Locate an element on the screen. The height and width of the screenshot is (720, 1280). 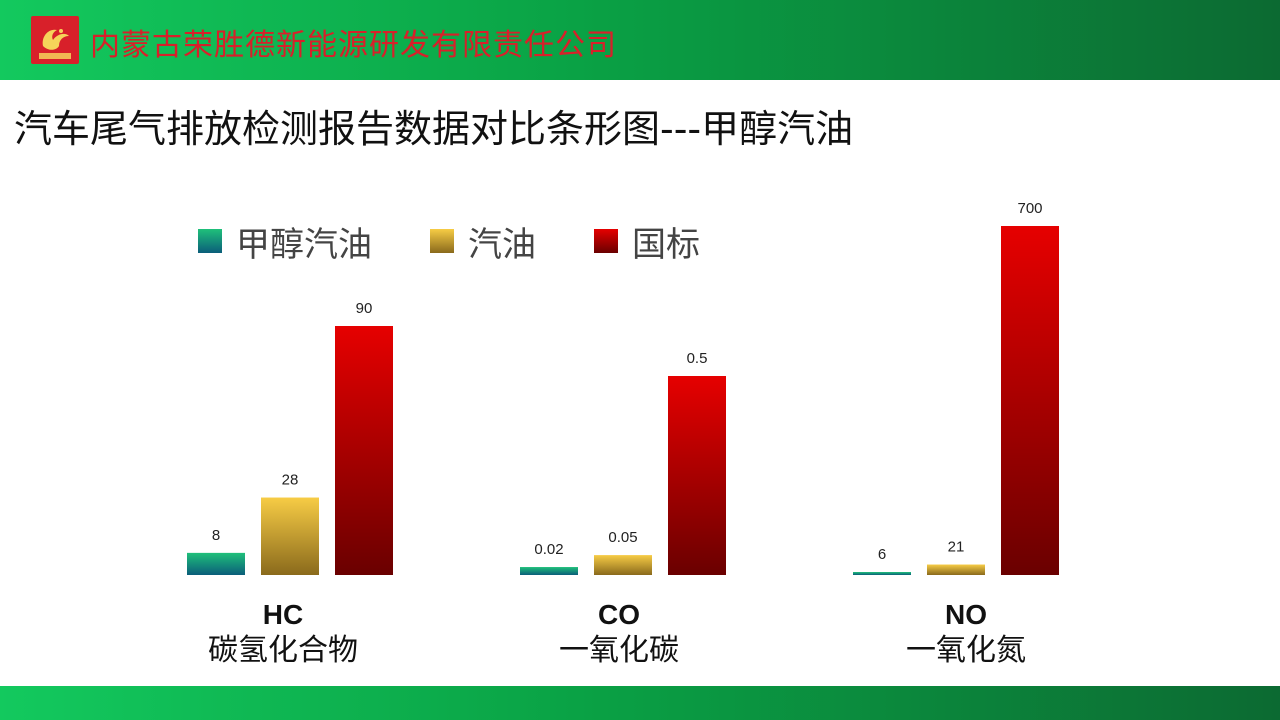
category-name: 碳氢化合物 is located at coordinates (283, 650).